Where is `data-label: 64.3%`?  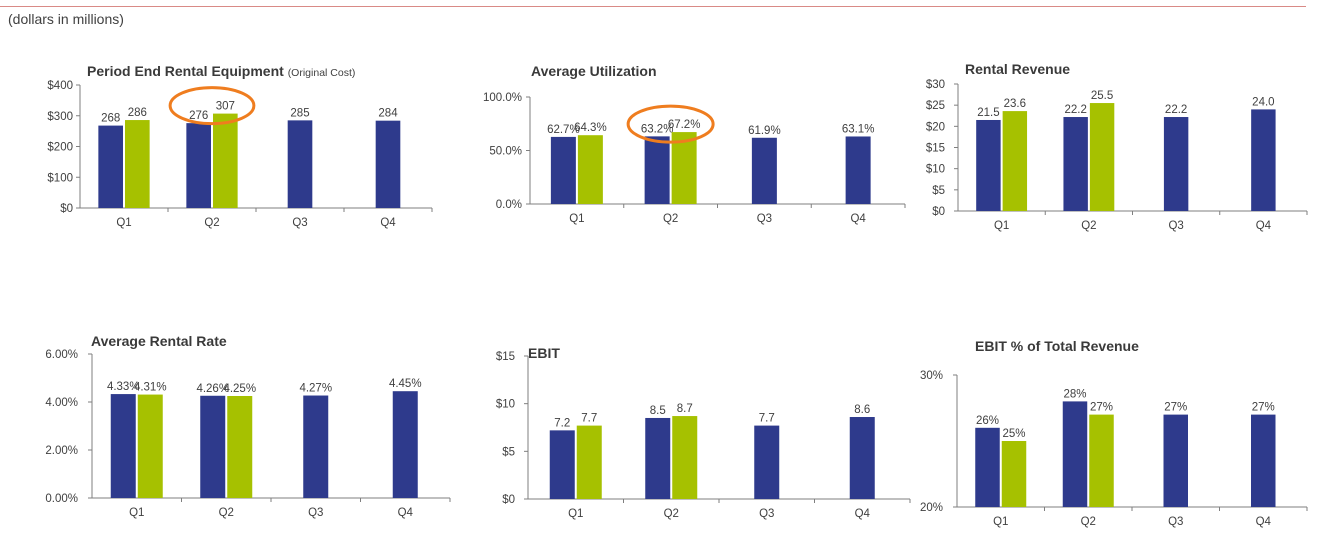 data-label: 64.3% is located at coordinates (590, 128).